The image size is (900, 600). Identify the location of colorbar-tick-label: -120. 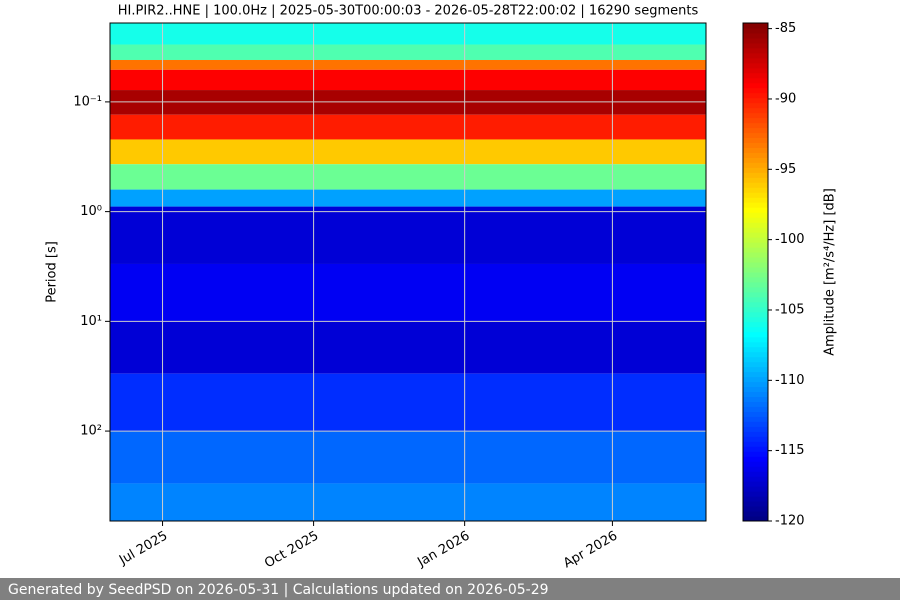
(790, 521).